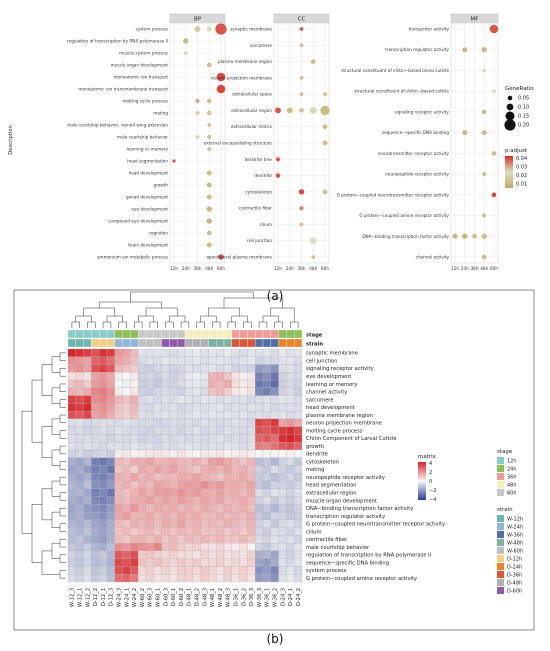 The image size is (550, 651). Describe the element at coordinates (120, 597) in the screenshot. I see `heatmap-col-label: W-24_3` at that location.